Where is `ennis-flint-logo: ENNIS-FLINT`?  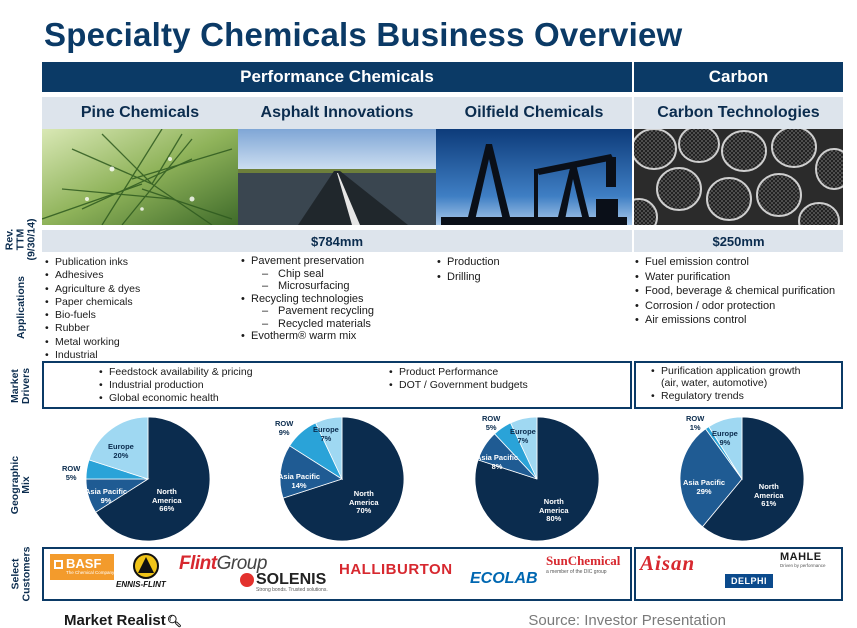 ennis-flint-logo: ENNIS-FLINT is located at coordinates (146, 573).